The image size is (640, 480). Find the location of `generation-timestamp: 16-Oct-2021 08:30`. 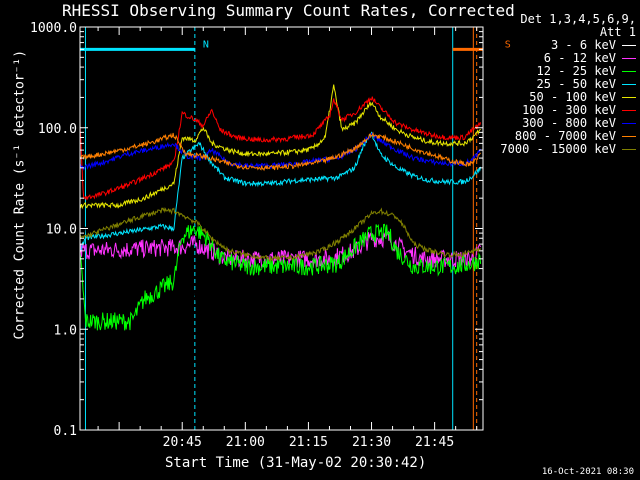

generation-timestamp: 16-Oct-2021 08:30 is located at coordinates (587, 472).